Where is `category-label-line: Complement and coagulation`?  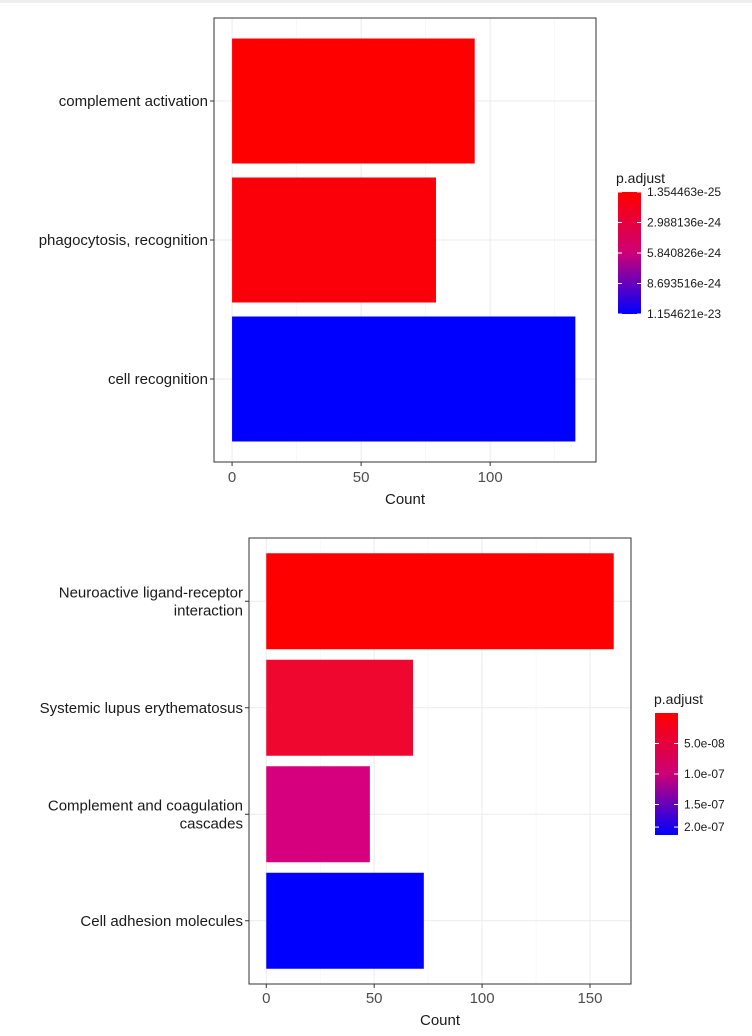
category-label-line: Complement and coagulation is located at coordinates (145, 805).